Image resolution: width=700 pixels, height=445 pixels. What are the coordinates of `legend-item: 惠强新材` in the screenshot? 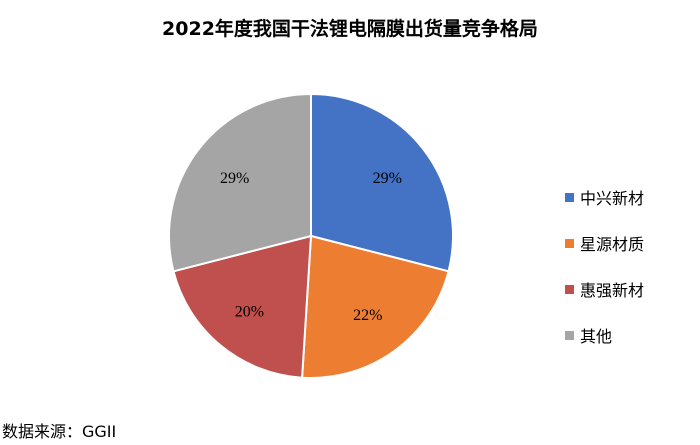 It's located at (604, 289).